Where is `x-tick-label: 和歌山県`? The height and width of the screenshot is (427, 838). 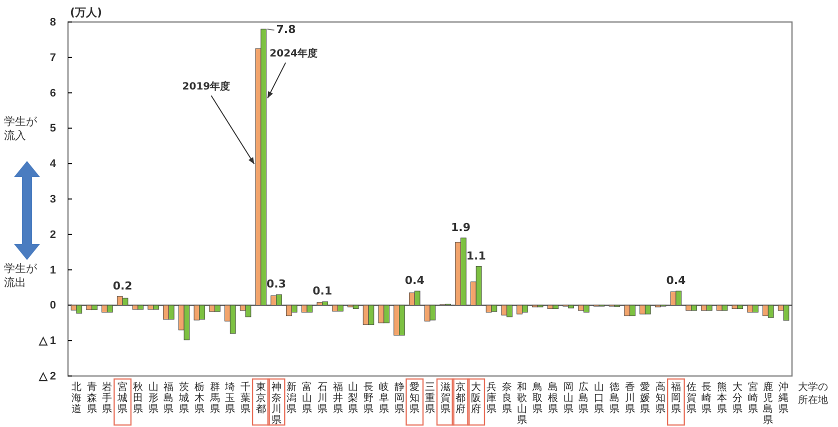
x-tick-label: 和歌山県 is located at coordinates (522, 403).